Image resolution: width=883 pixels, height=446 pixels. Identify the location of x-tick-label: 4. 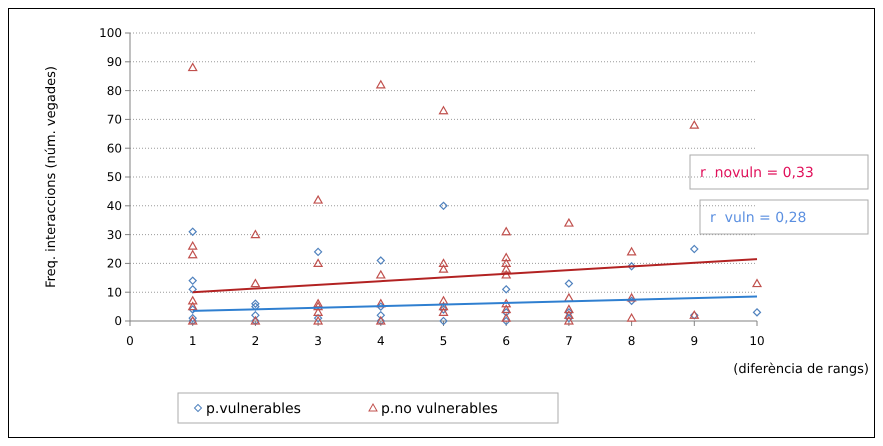
(380, 341).